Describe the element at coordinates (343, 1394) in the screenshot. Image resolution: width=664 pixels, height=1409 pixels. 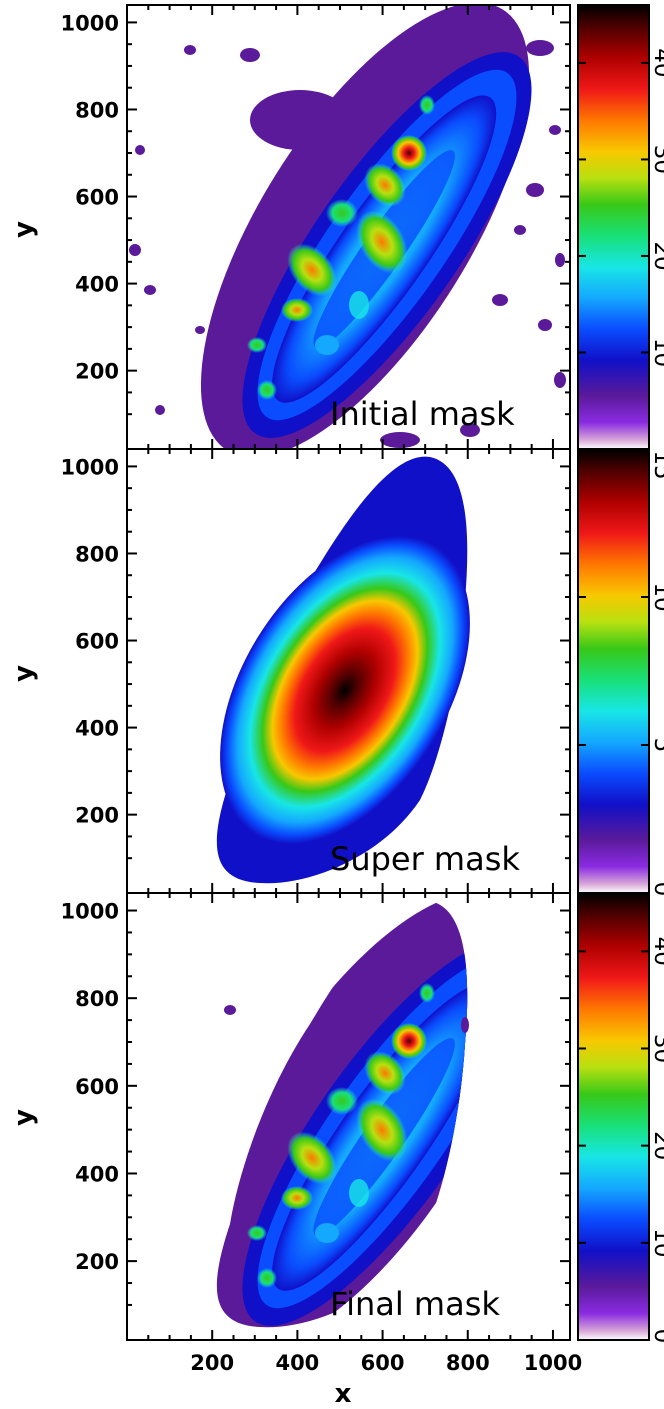
I see `x-axis-label: x` at that location.